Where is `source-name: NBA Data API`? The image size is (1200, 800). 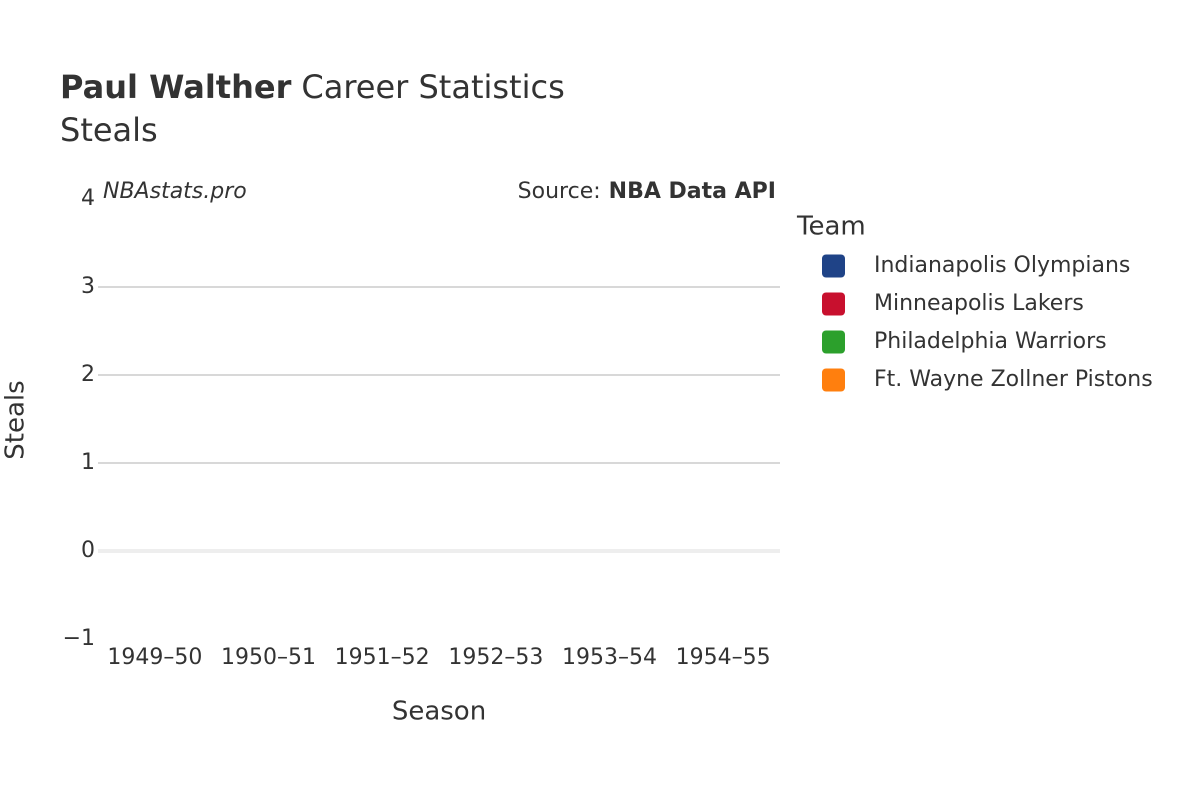 source-name: NBA Data API is located at coordinates (692, 191).